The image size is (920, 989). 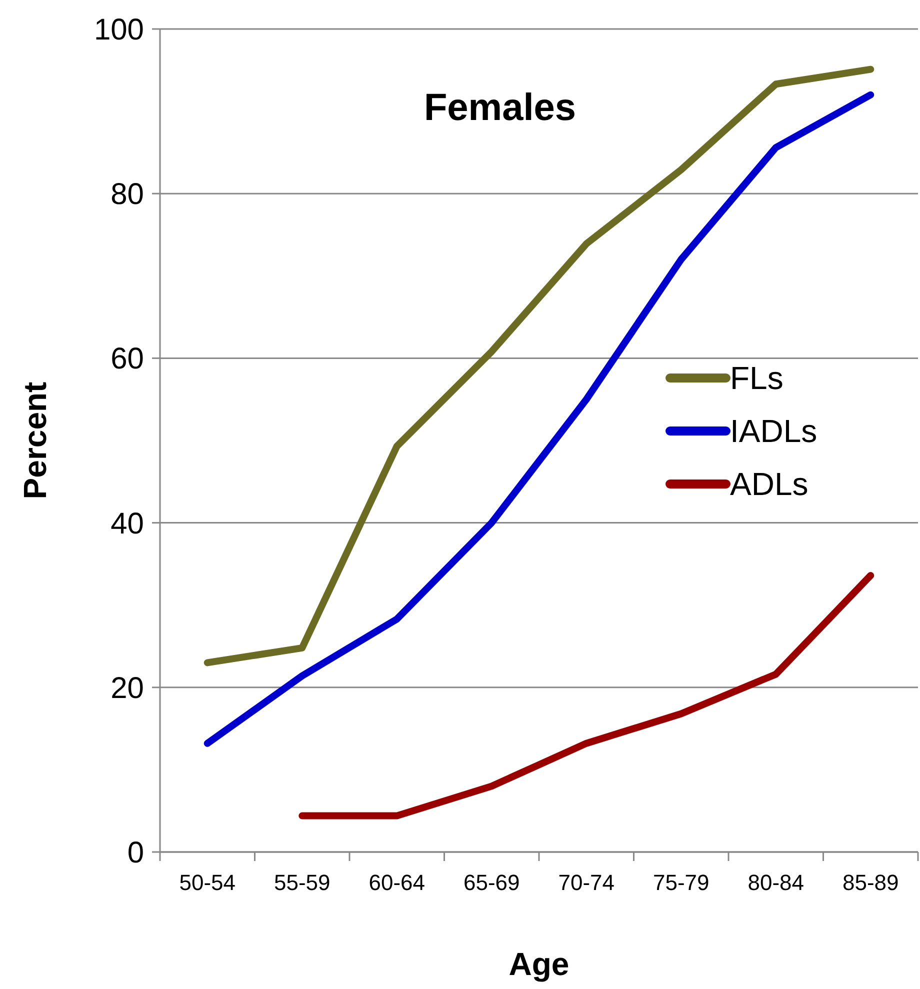 What do you see at coordinates (119, 30) in the screenshot?
I see `y-tick-label: 100` at bounding box center [119, 30].